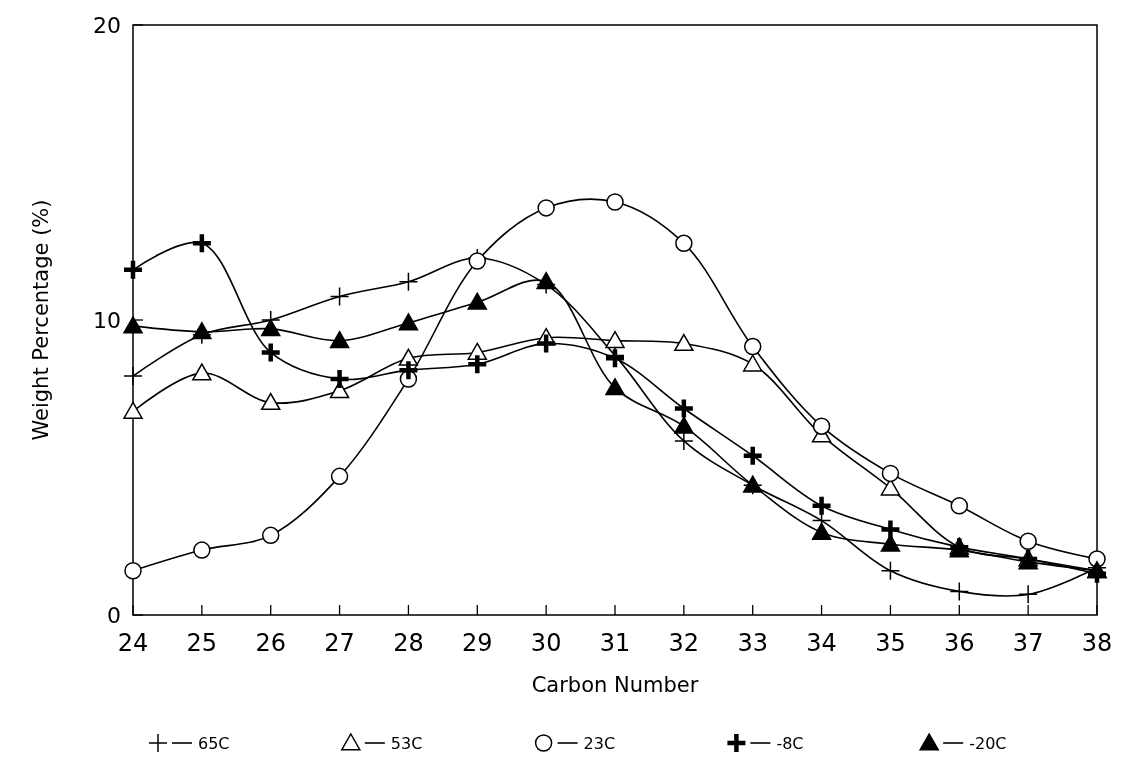  Describe the element at coordinates (477, 643) in the screenshot. I see `x-tick-label: 29` at that location.